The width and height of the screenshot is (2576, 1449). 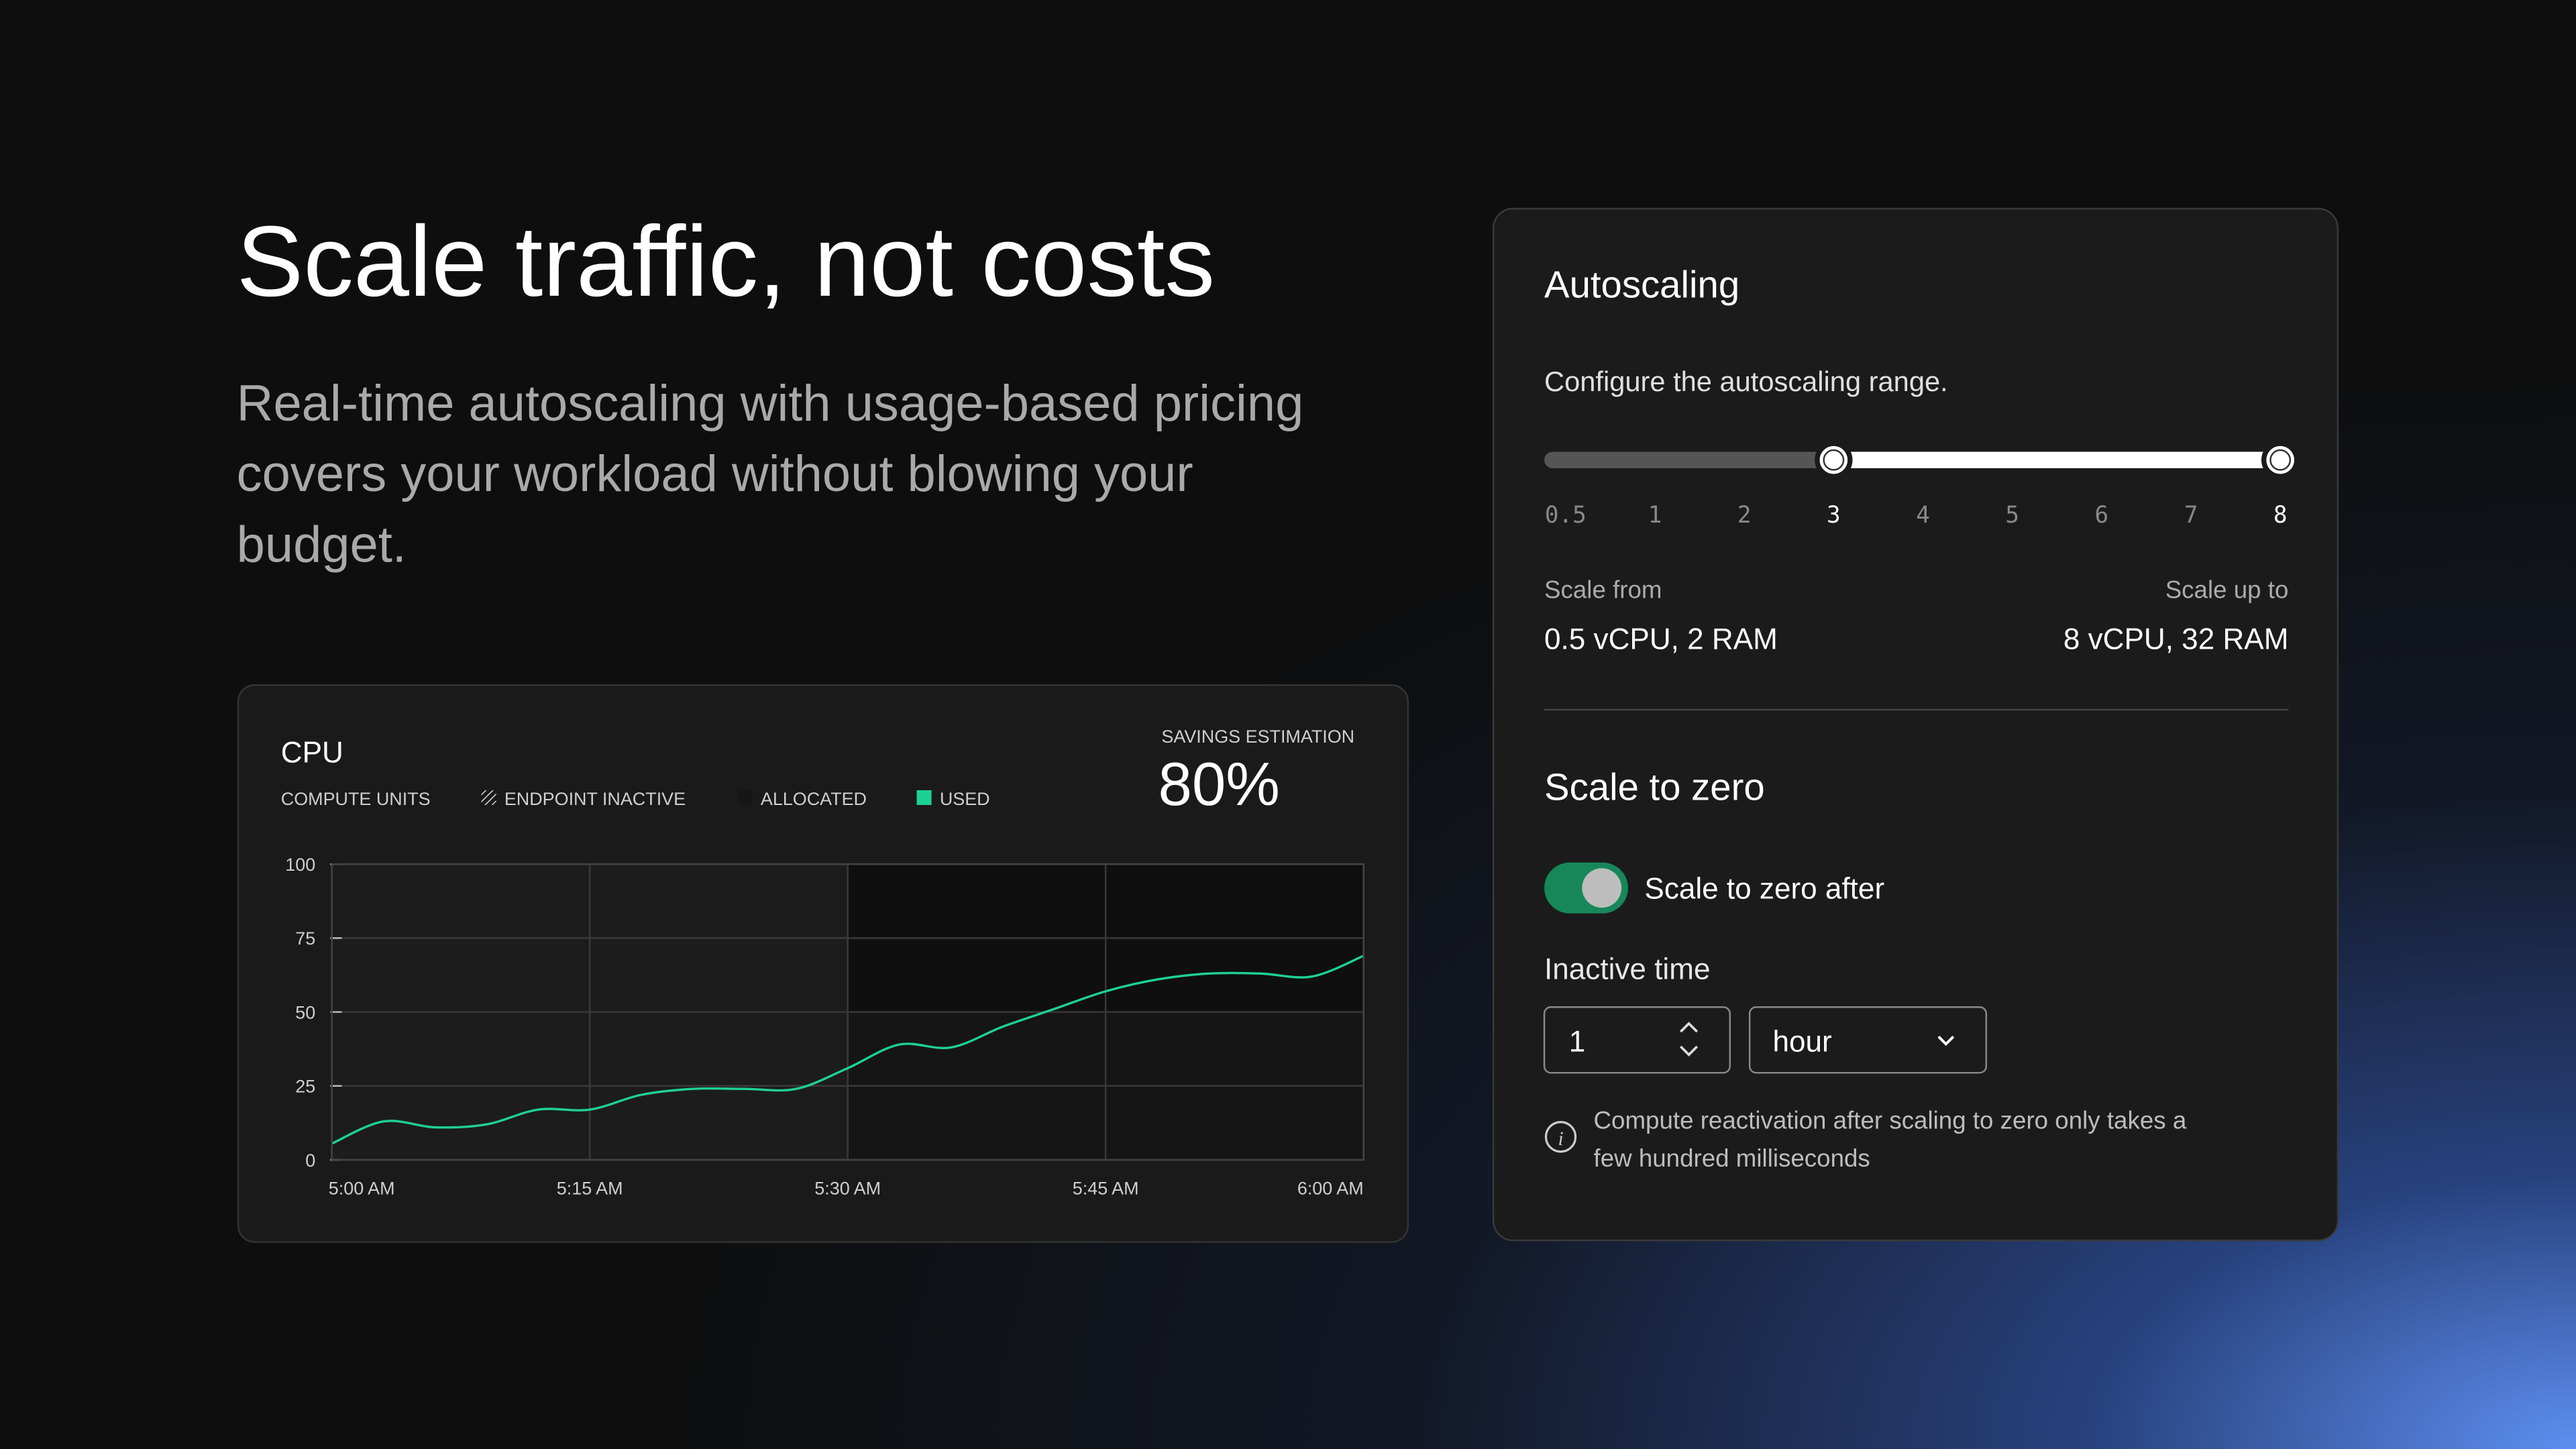 What do you see at coordinates (1868, 1040) in the screenshot?
I see `unit-select` at bounding box center [1868, 1040].